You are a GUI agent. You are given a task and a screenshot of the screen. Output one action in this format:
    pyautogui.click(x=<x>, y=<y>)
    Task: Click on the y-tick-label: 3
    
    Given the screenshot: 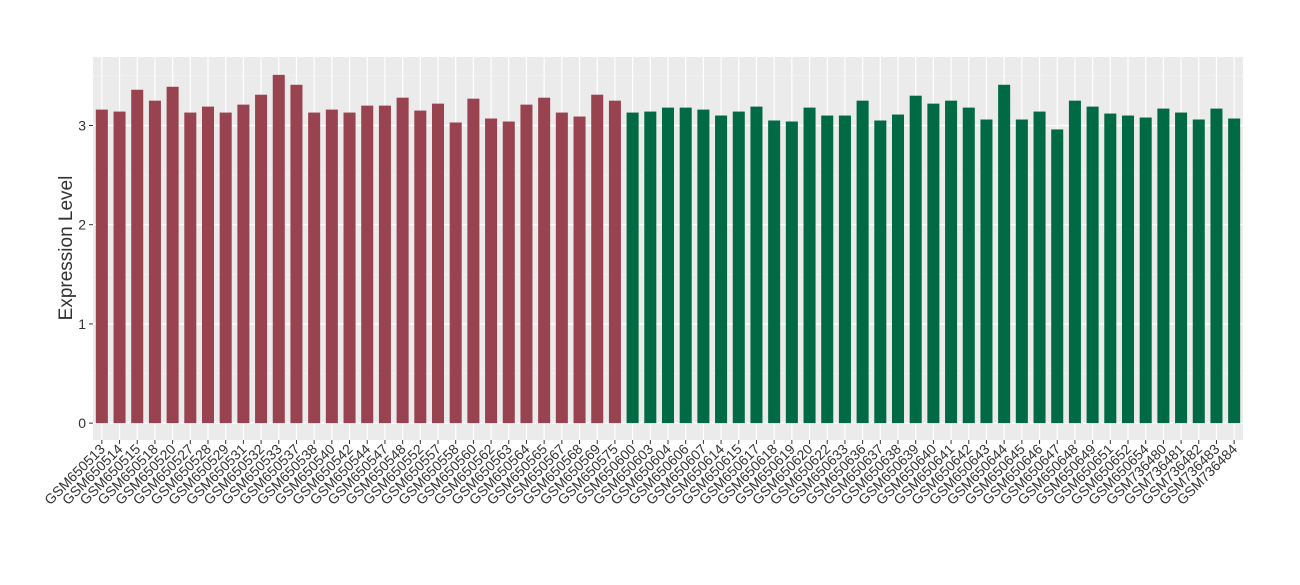 What is the action you would take?
    pyautogui.click(x=82, y=125)
    